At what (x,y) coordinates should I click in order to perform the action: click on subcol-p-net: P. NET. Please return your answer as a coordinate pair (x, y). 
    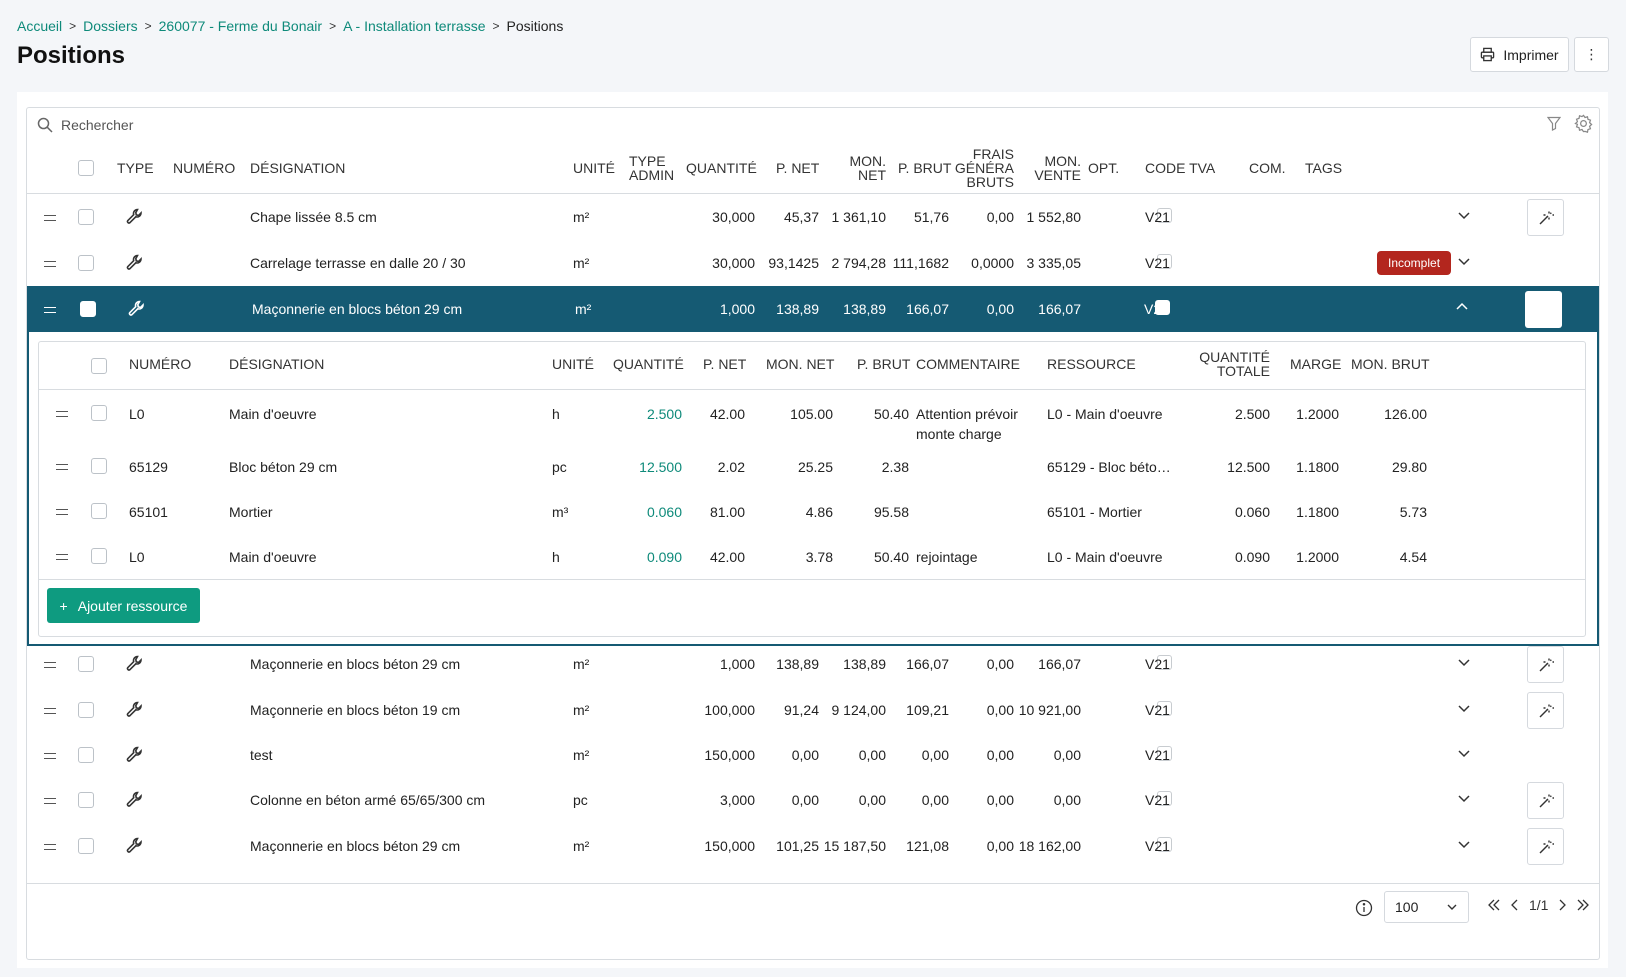
    Looking at the image, I should click on (725, 364).